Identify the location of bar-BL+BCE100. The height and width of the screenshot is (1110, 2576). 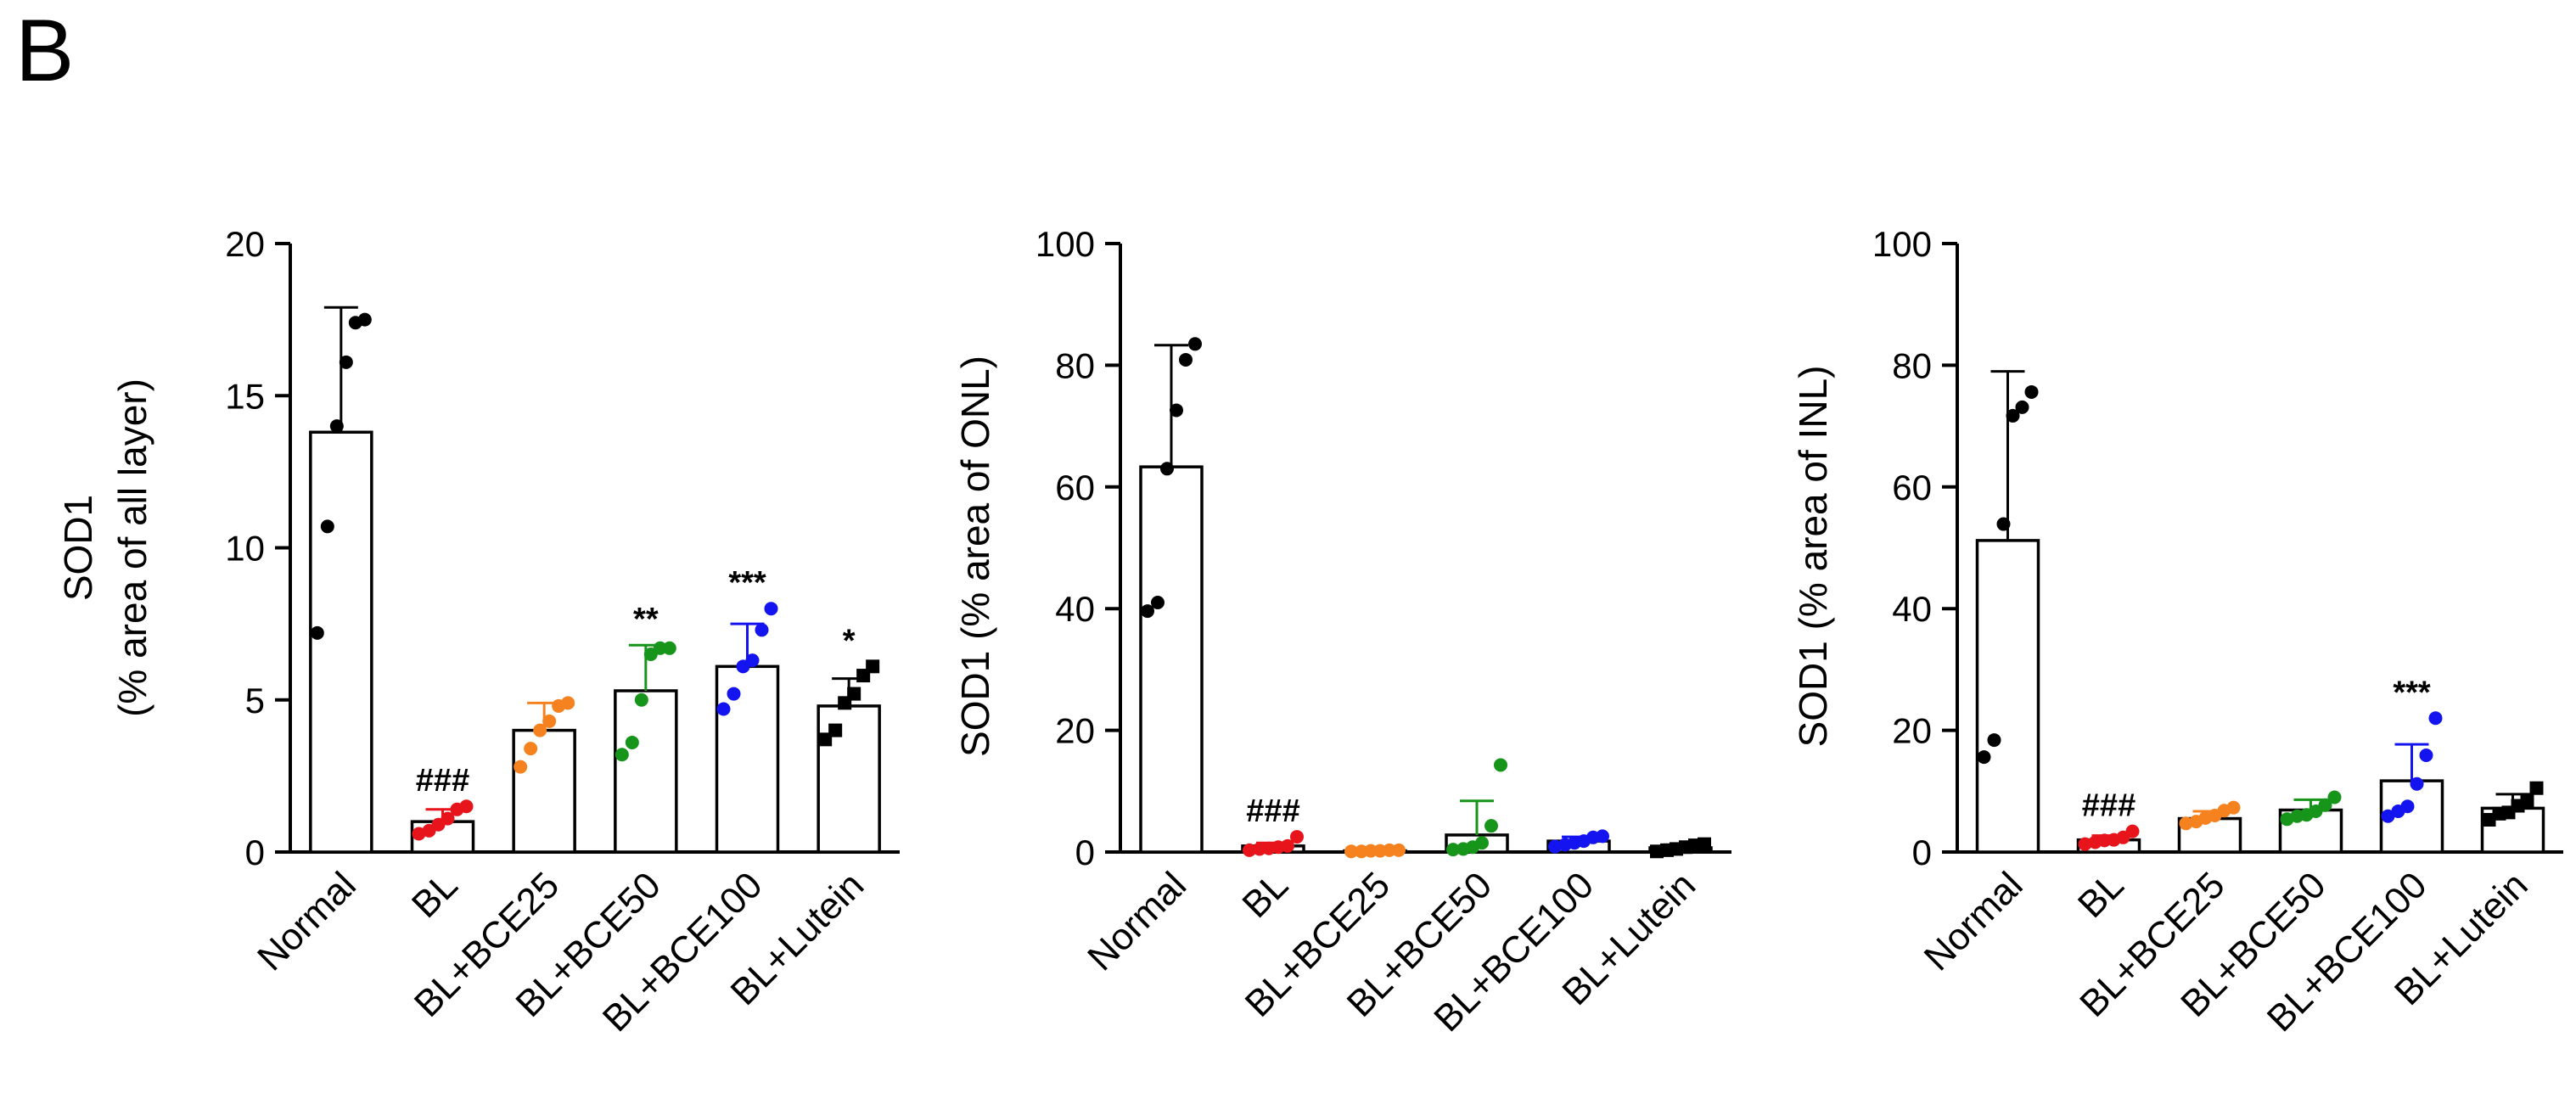
(747, 759).